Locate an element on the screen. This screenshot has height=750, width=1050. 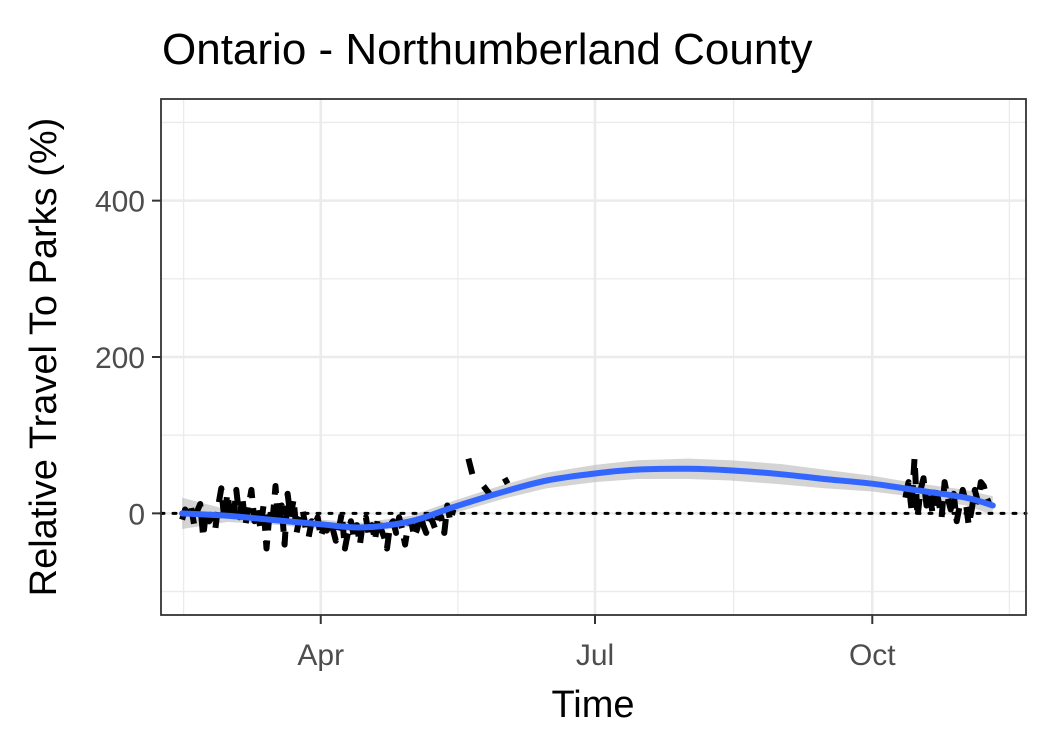
x-axis: Apr Jul Oct is located at coordinates (596, 643).